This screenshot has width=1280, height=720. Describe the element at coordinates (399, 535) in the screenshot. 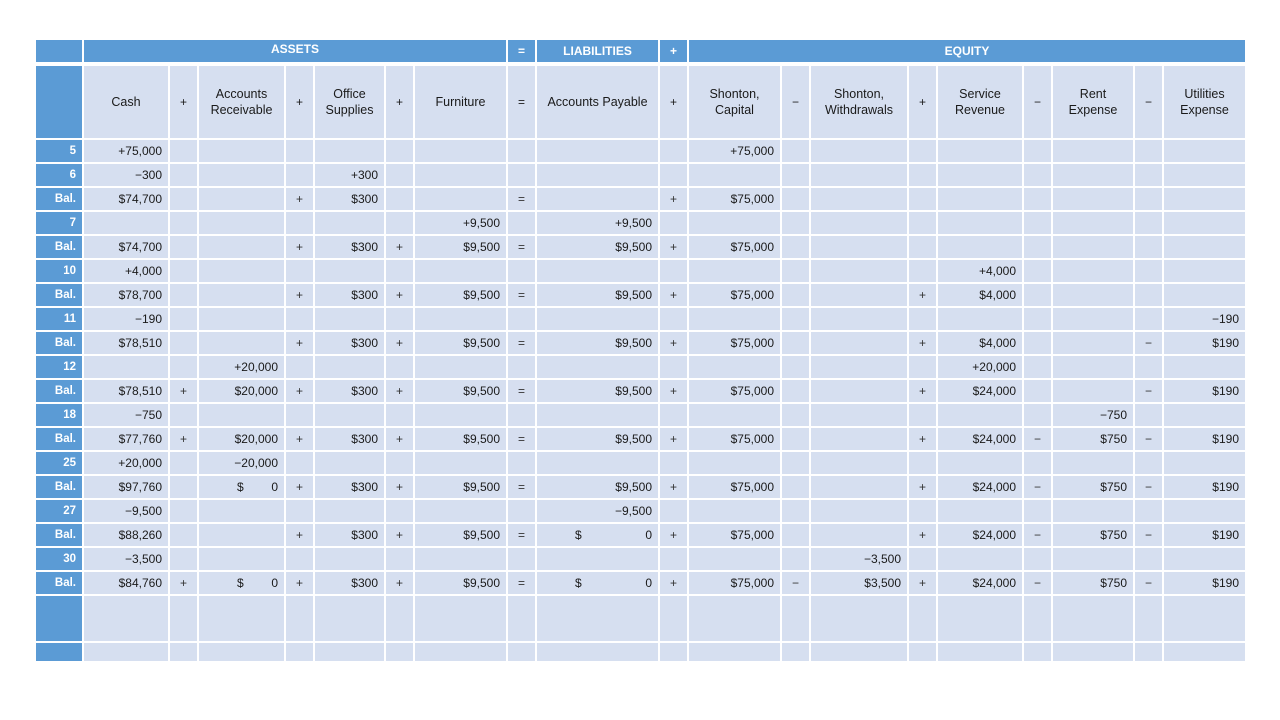

I see `cell-op3: +` at that location.